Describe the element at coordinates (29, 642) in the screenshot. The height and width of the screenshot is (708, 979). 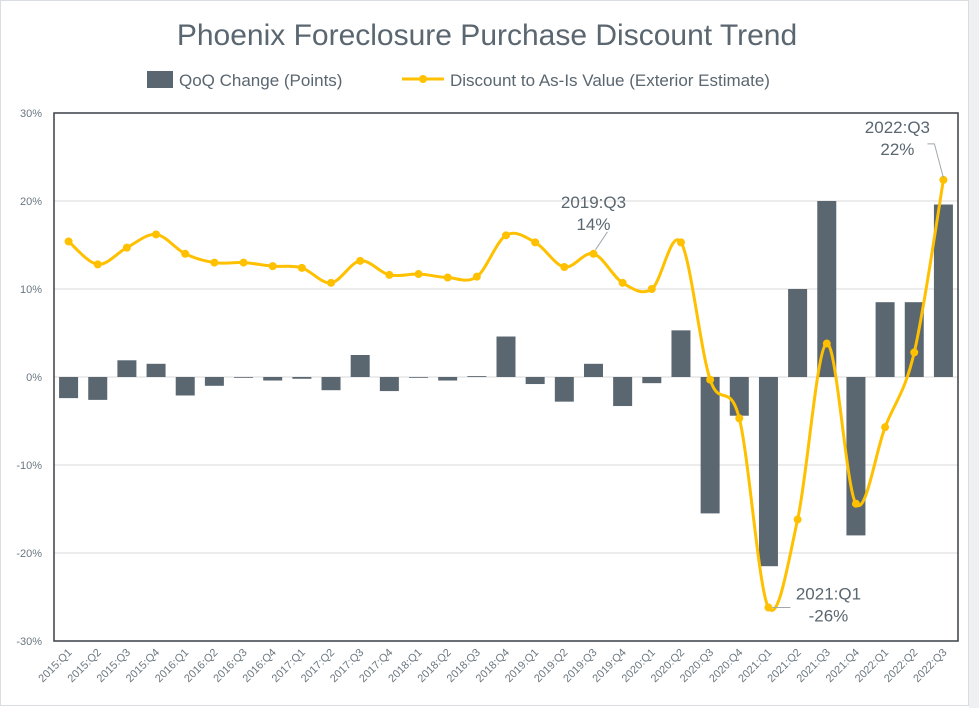
I see `y-tick-label: -30%` at that location.